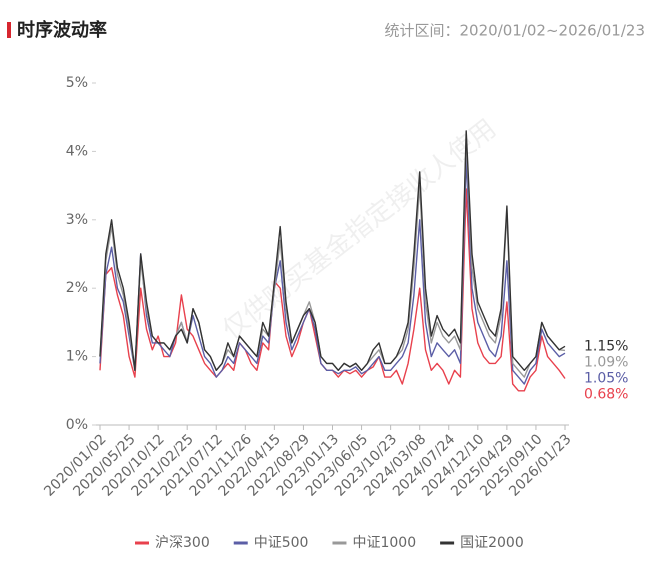  I want to click on chart-title: 时序波动率, so click(62, 30).